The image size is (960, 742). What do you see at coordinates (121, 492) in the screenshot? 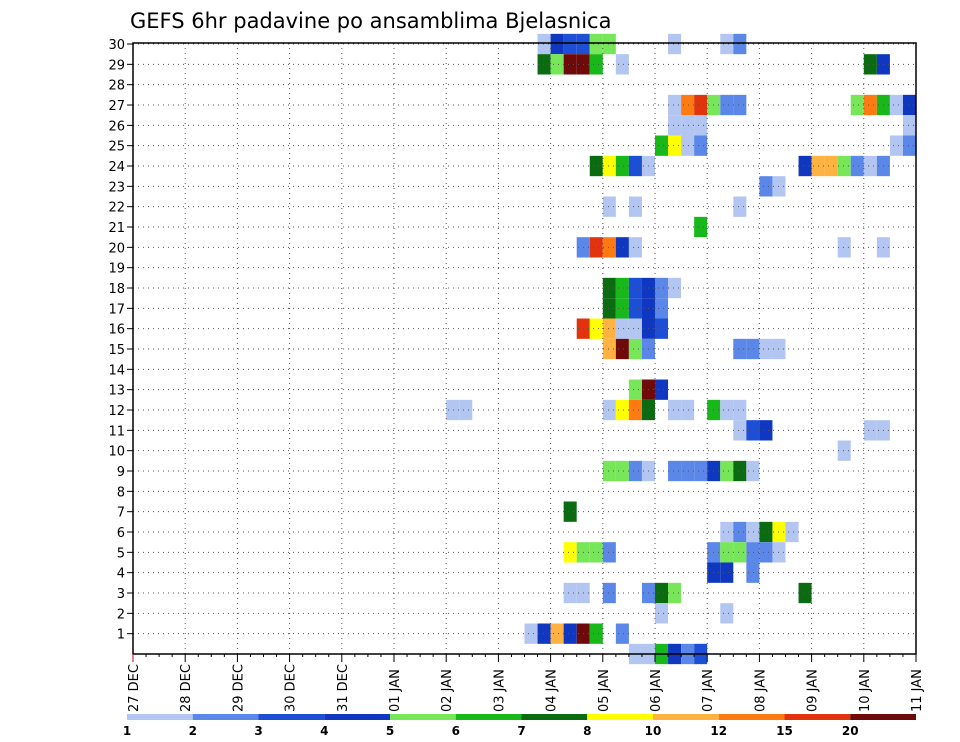
I see `y-tick-label: 8` at bounding box center [121, 492].